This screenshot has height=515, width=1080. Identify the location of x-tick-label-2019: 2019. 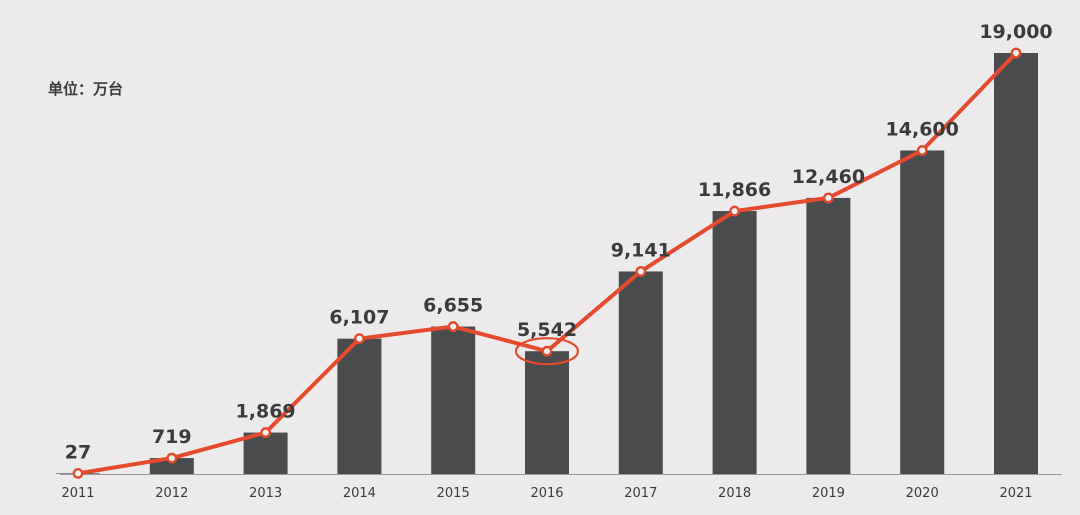
(828, 493).